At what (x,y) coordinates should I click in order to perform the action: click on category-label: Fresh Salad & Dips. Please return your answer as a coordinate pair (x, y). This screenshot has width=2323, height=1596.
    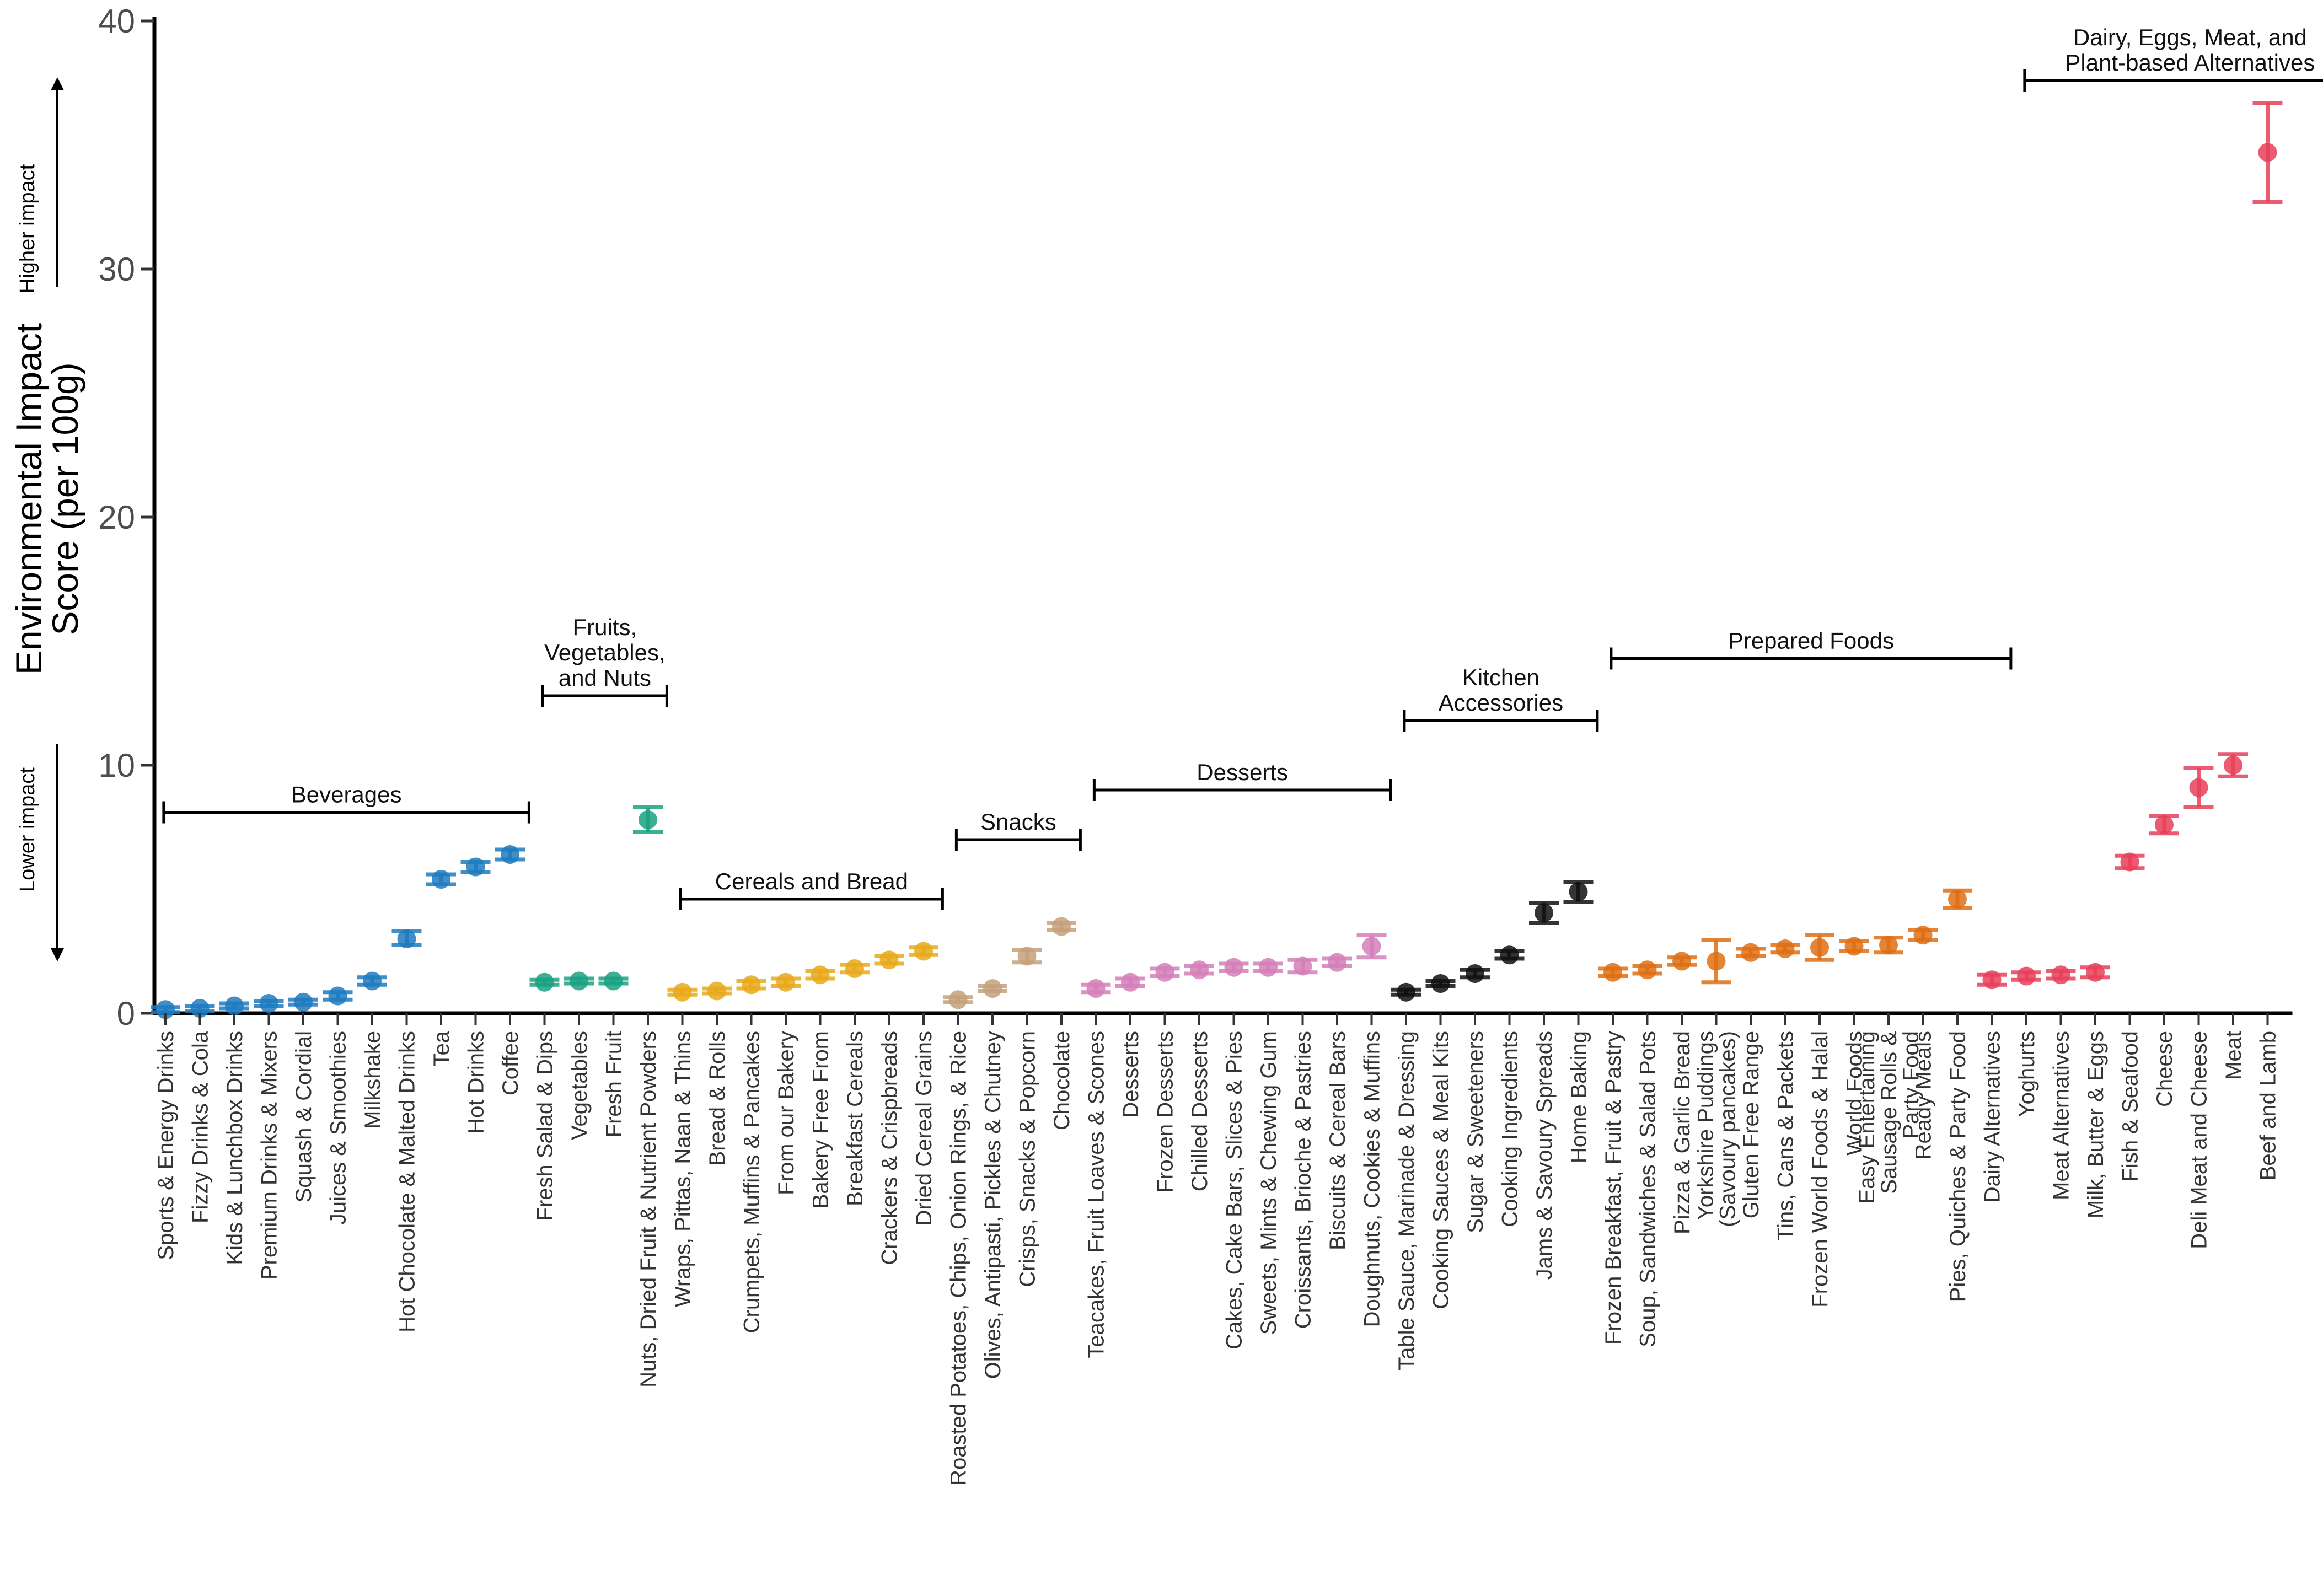
    Looking at the image, I should click on (545, 1126).